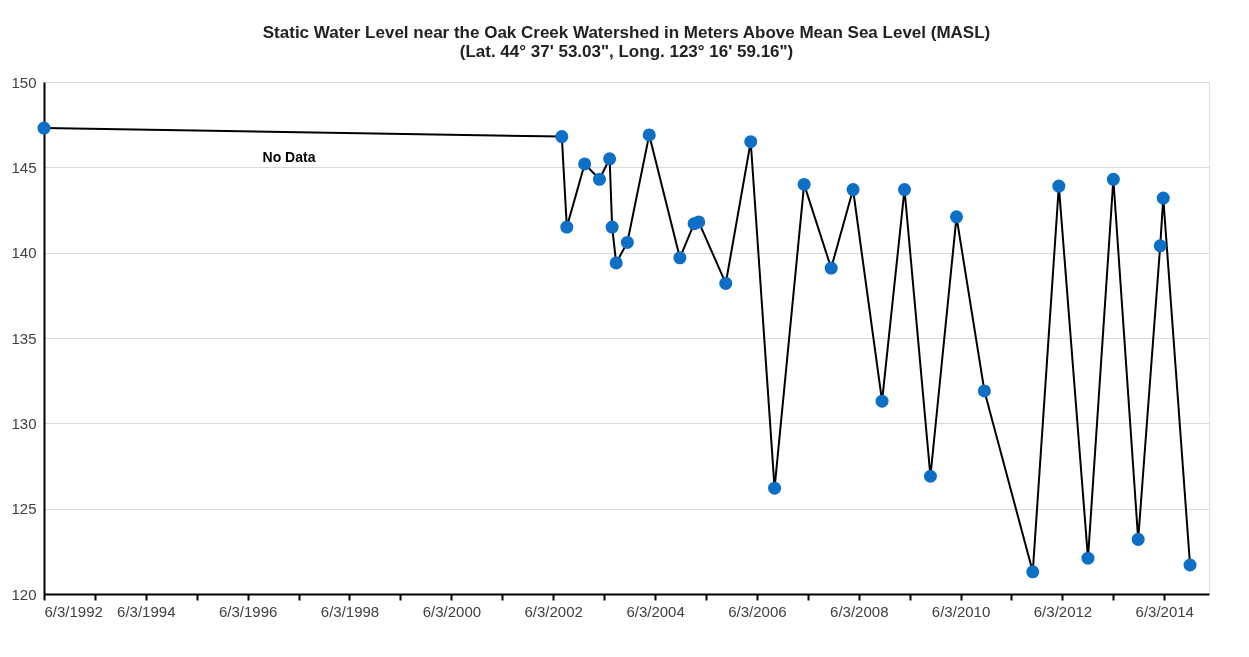 The width and height of the screenshot is (1249, 657). I want to click on y-tick-label: 150, so click(24, 82).